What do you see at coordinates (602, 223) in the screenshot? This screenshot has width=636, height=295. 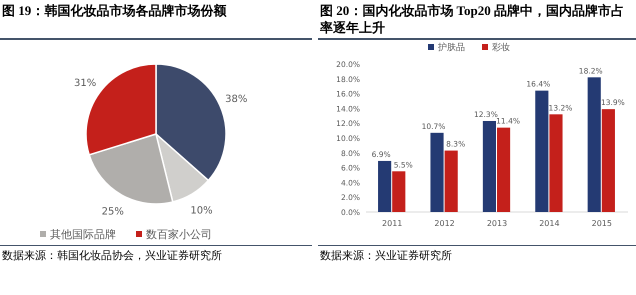 I see `x-tick-label: 2015` at bounding box center [602, 223].